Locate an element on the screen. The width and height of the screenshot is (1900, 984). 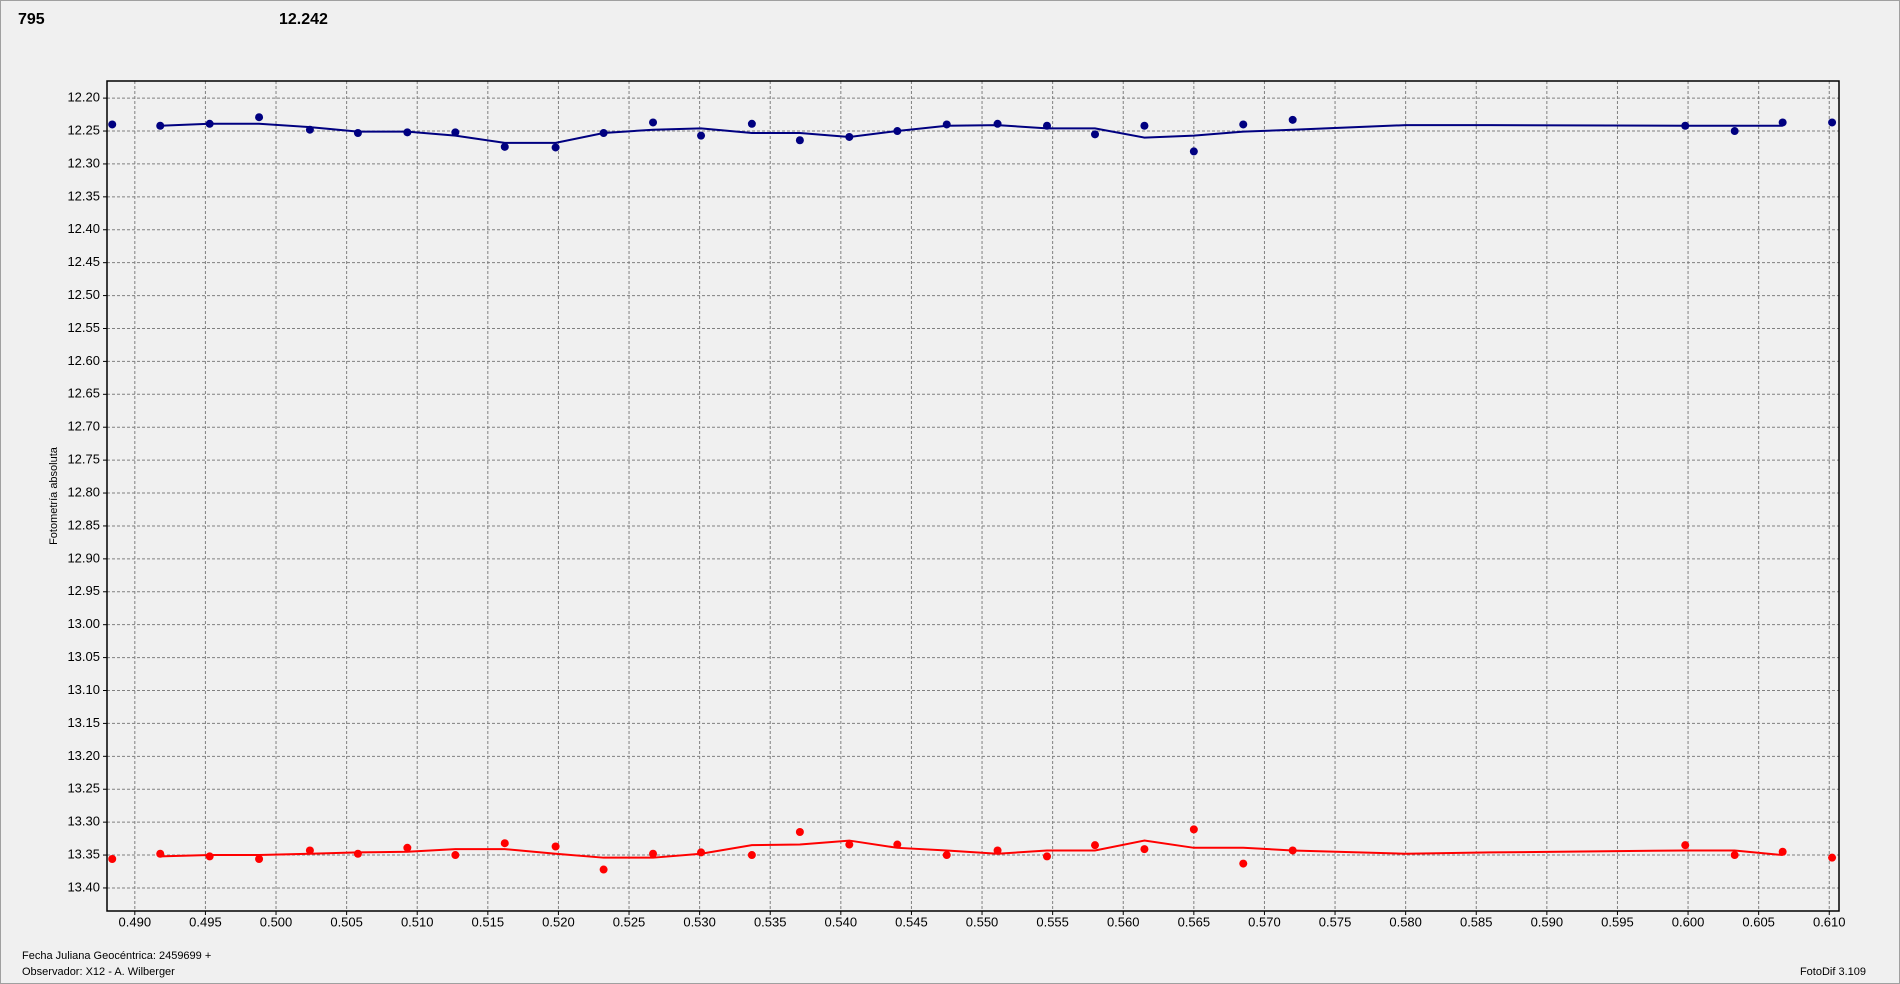
x-tick-label: 0.505 is located at coordinates (346, 921).